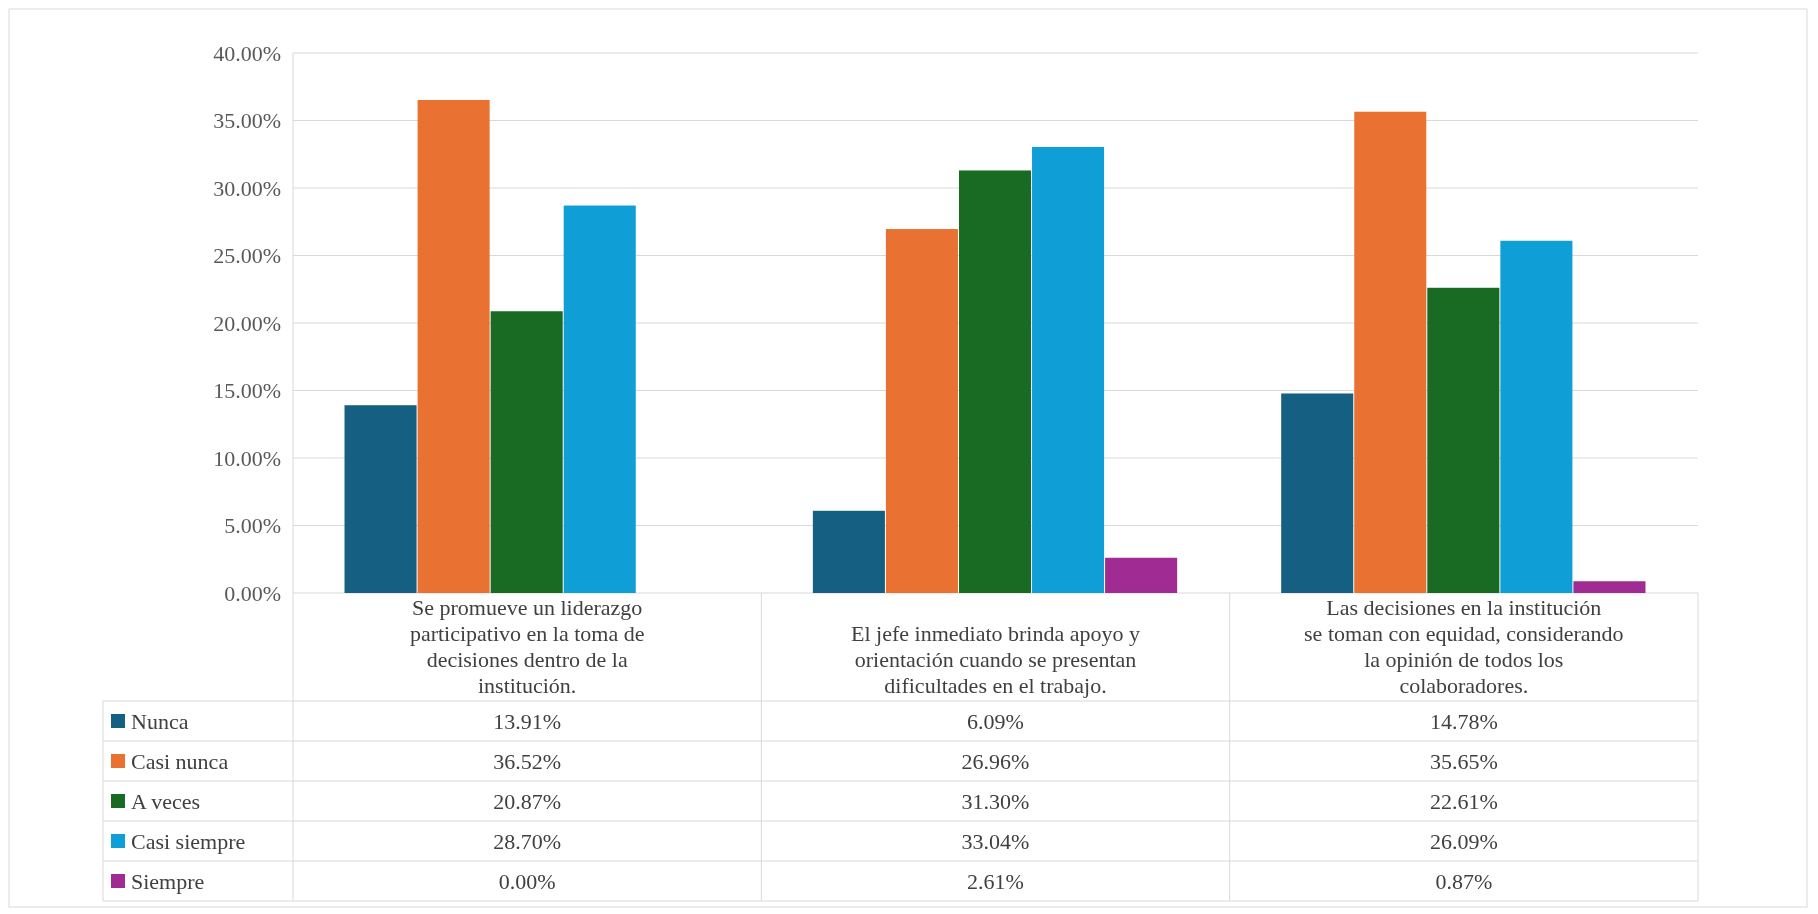 This screenshot has height=914, width=1818. Describe the element at coordinates (527, 801) in the screenshot. I see `data-label: 20.87%` at that location.